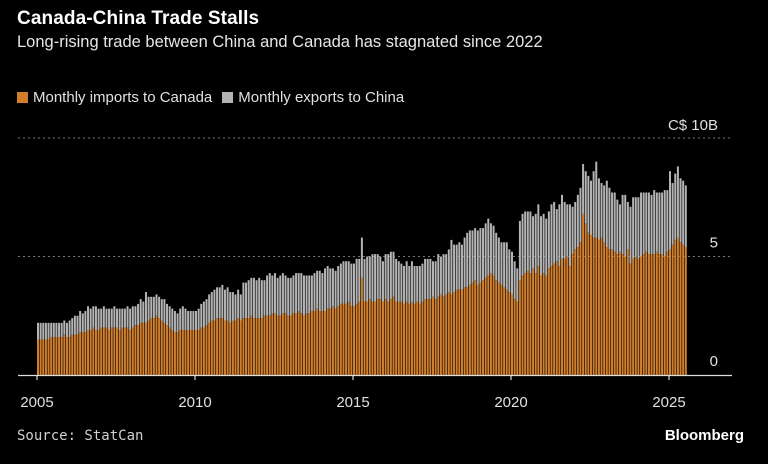  I want to click on legend-swatch-imports, so click(22, 97).